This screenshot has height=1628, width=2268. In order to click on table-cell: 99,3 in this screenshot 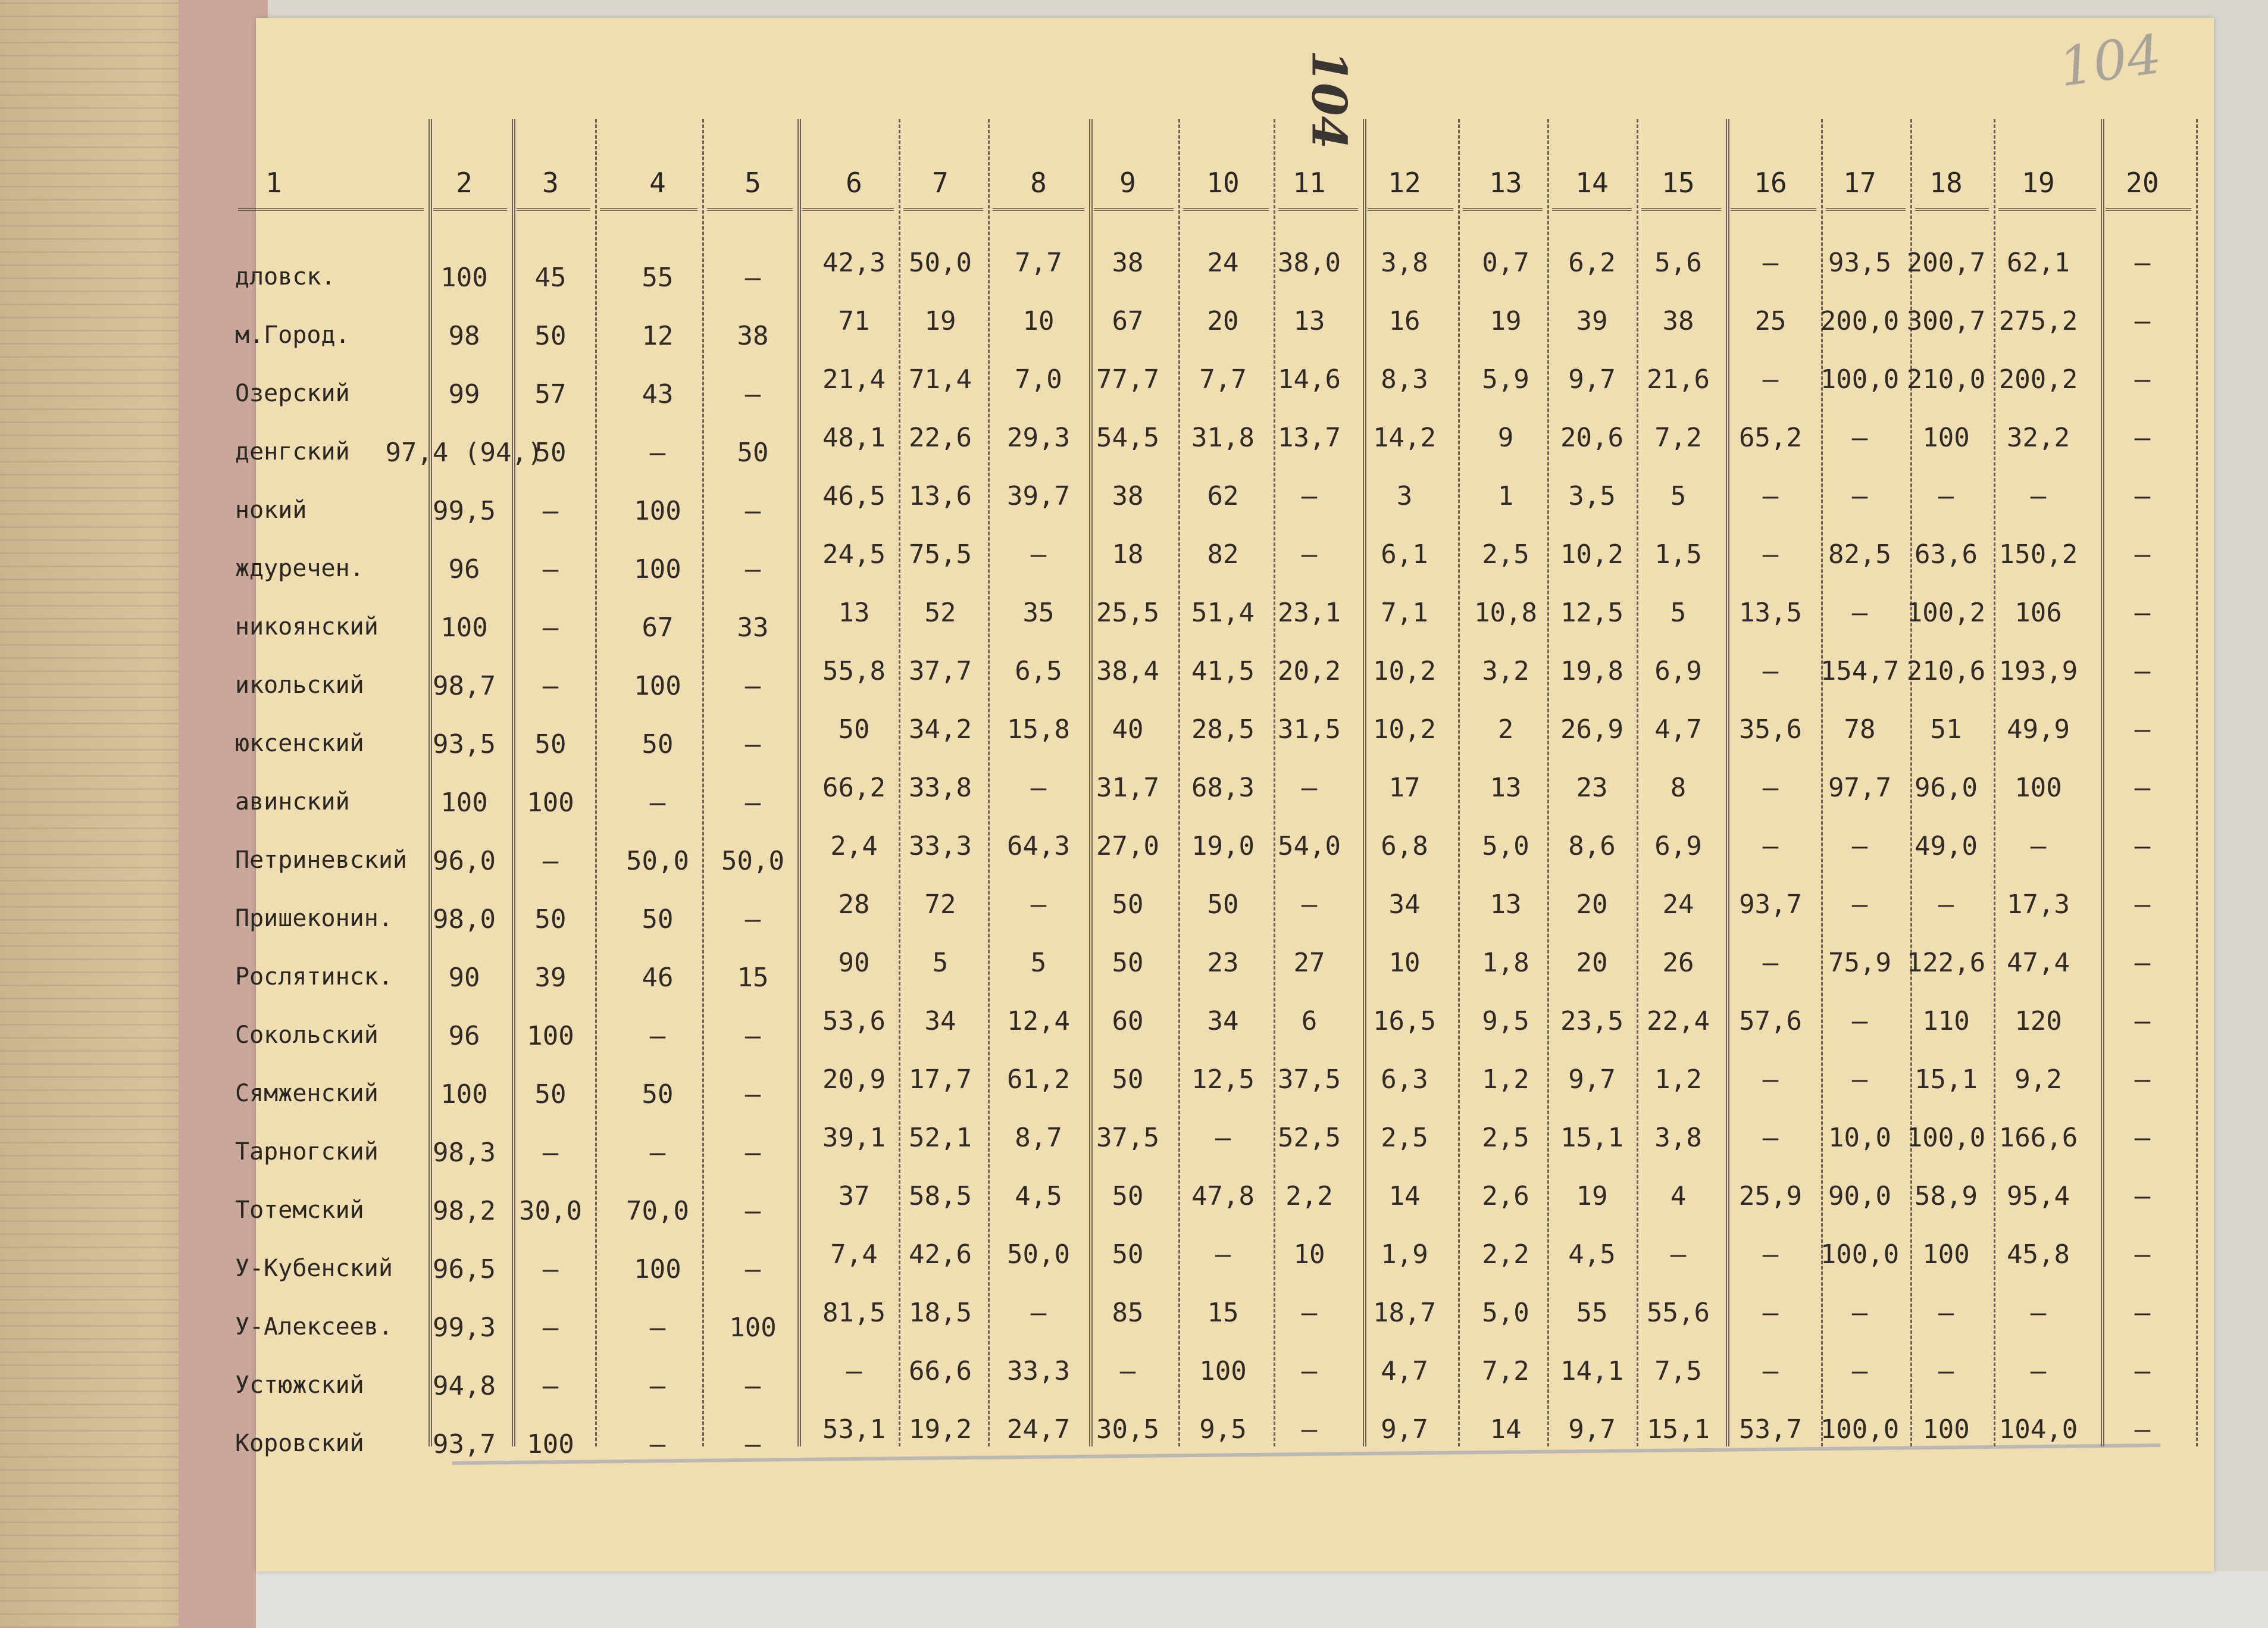, I will do `click(464, 1328)`.